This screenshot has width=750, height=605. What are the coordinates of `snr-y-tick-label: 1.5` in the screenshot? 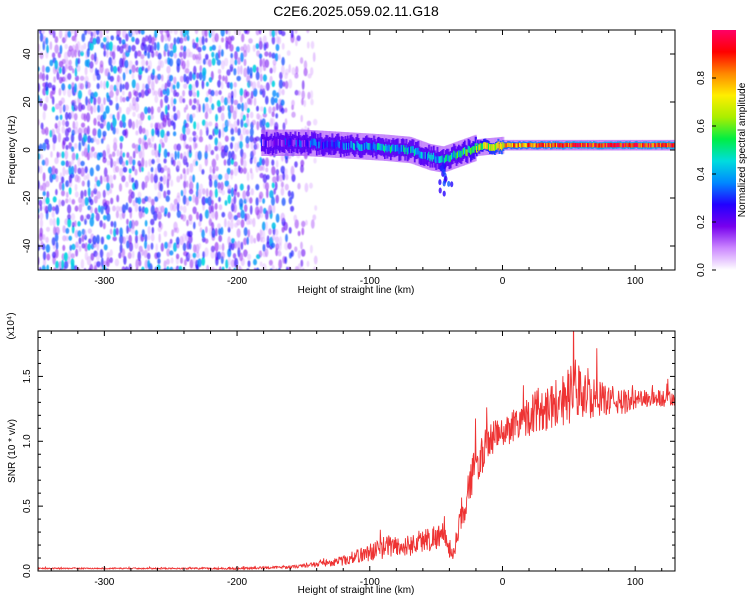 It's located at (27, 376).